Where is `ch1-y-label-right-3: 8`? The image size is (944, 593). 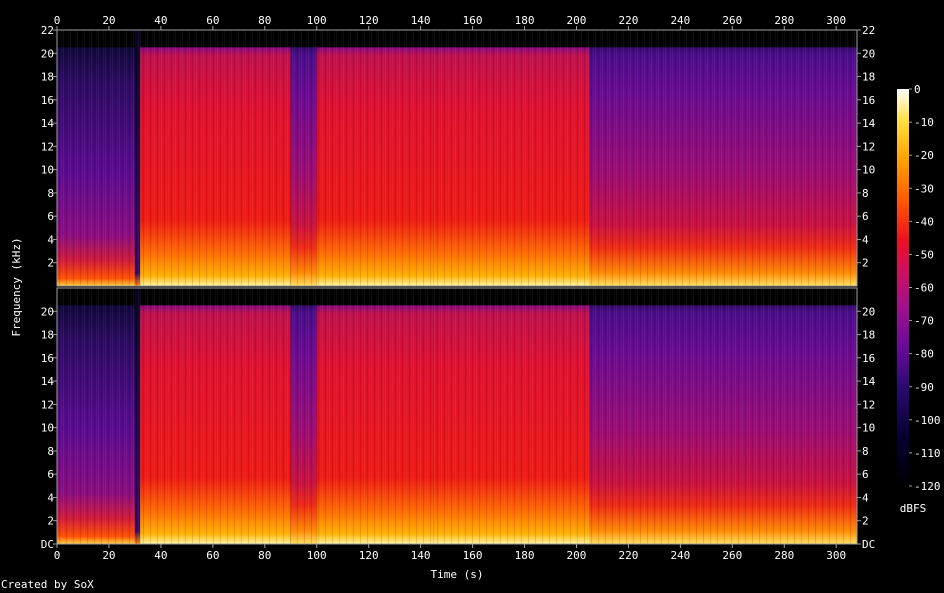 ch1-y-label-right-3: 8 is located at coordinates (865, 193).